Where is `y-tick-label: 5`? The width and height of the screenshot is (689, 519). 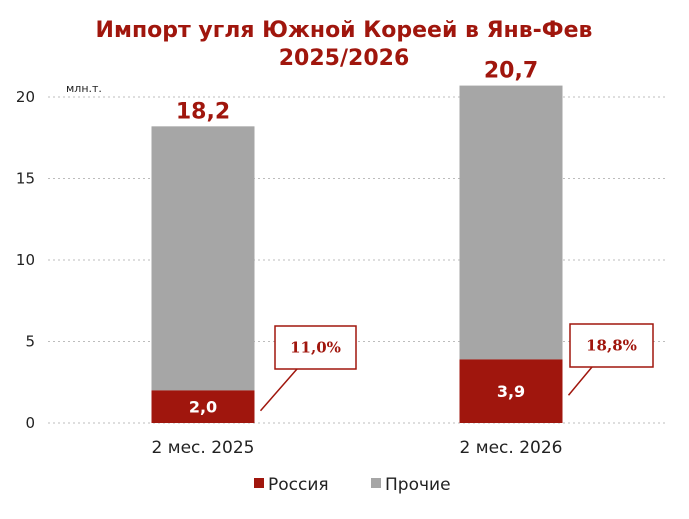
y-tick-label: 5 is located at coordinates (30, 342).